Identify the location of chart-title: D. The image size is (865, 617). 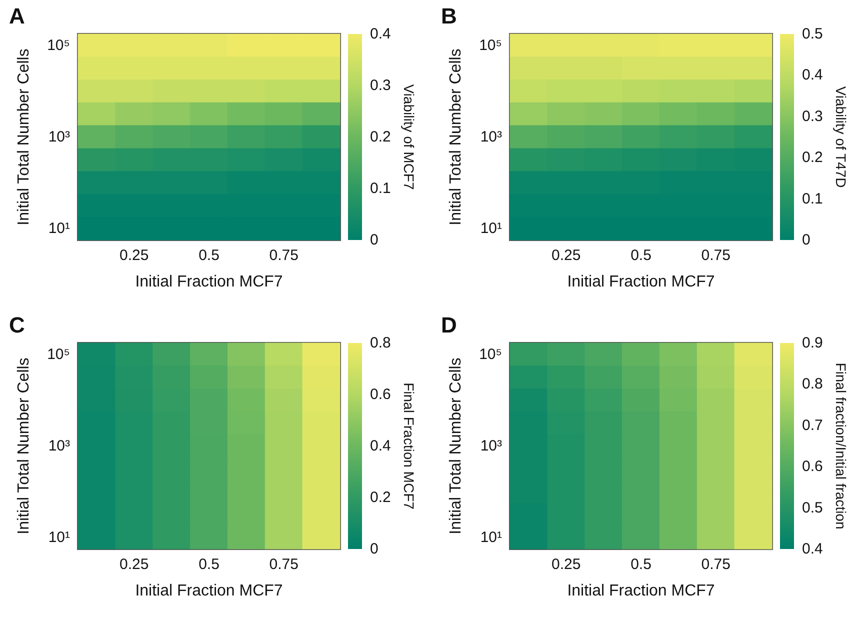
(449, 324).